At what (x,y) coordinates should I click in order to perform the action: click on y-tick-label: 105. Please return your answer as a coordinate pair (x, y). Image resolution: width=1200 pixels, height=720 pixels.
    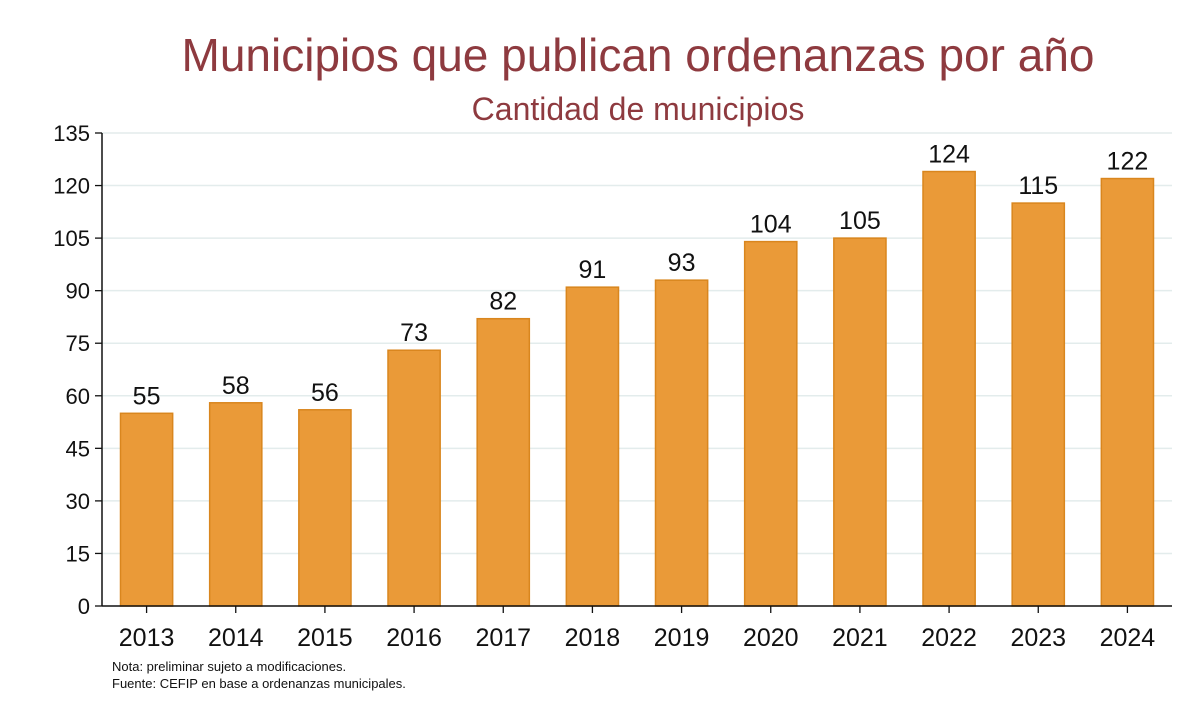
    Looking at the image, I should click on (71, 238).